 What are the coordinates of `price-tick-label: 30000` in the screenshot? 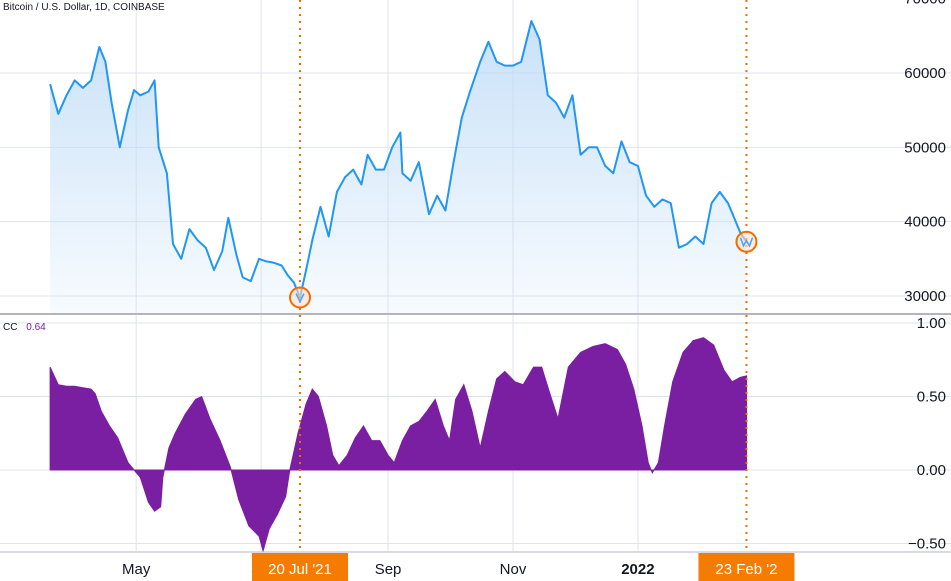 It's located at (925, 296).